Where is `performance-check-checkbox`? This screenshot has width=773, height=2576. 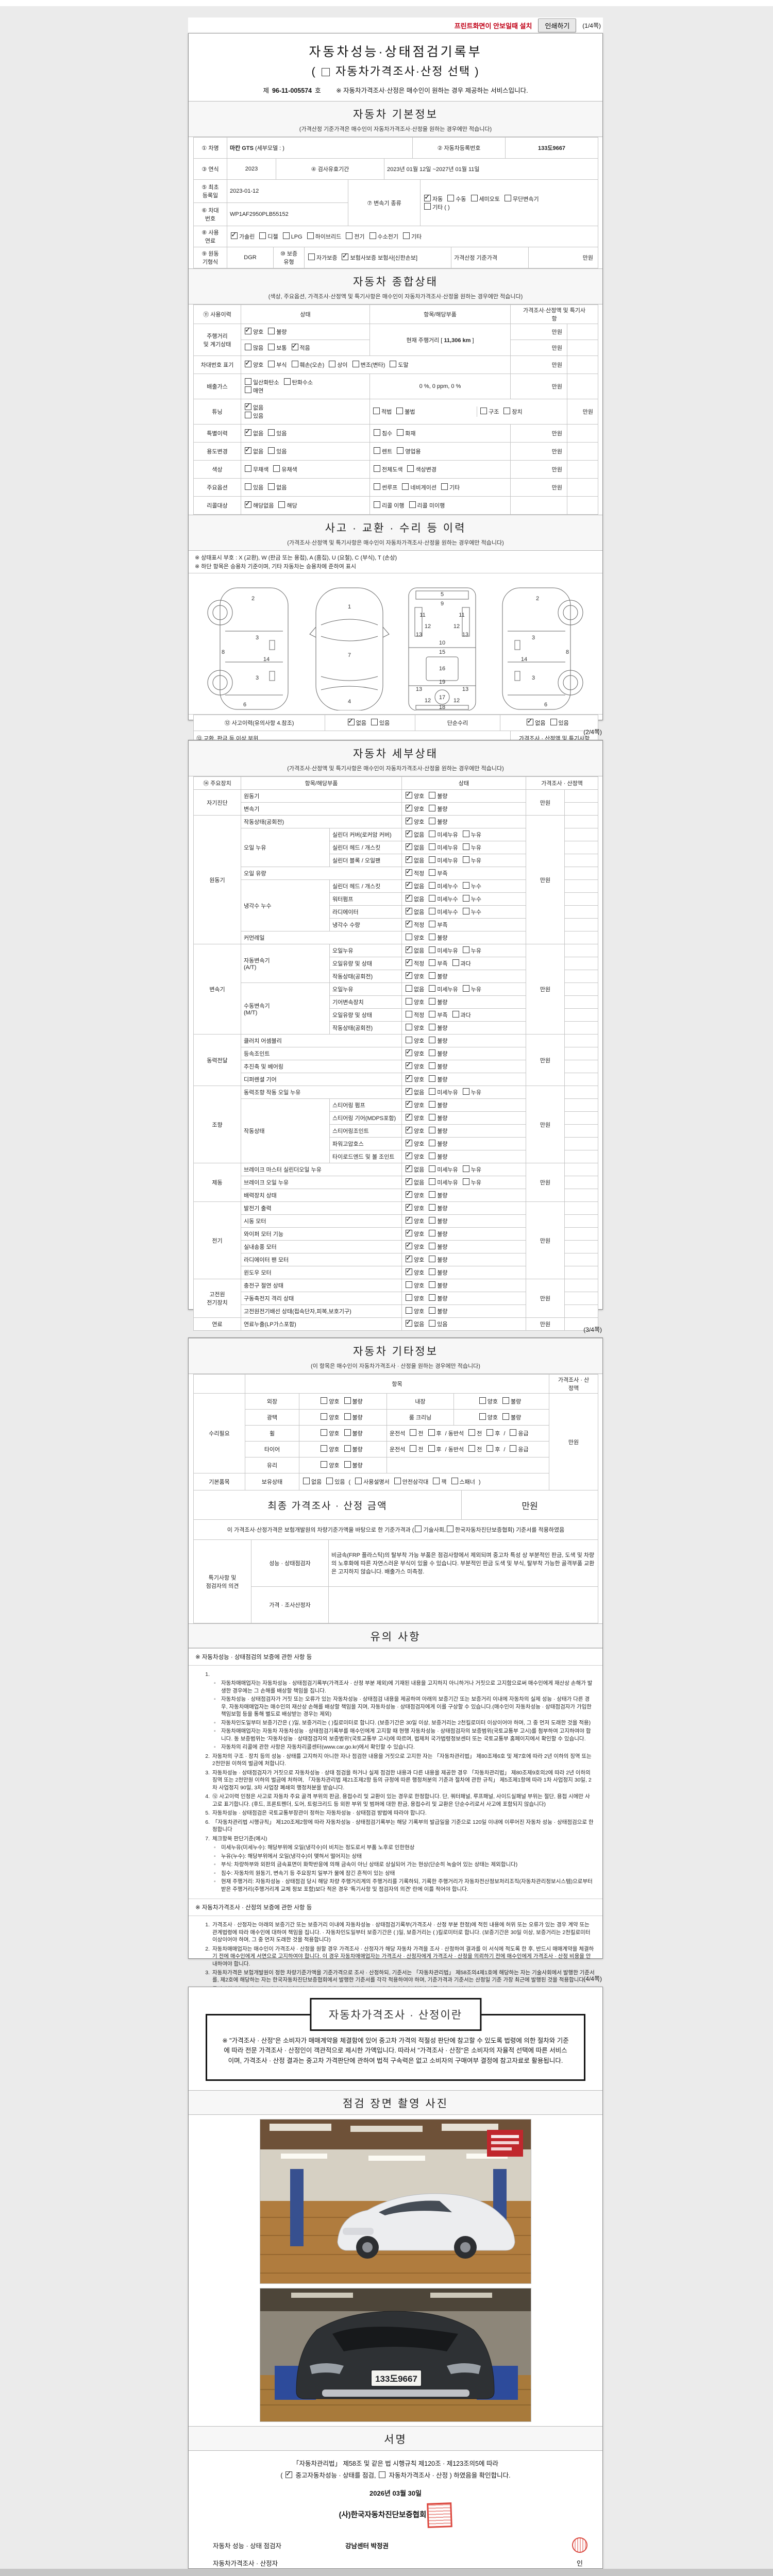 performance-check-checkbox is located at coordinates (288, 2474).